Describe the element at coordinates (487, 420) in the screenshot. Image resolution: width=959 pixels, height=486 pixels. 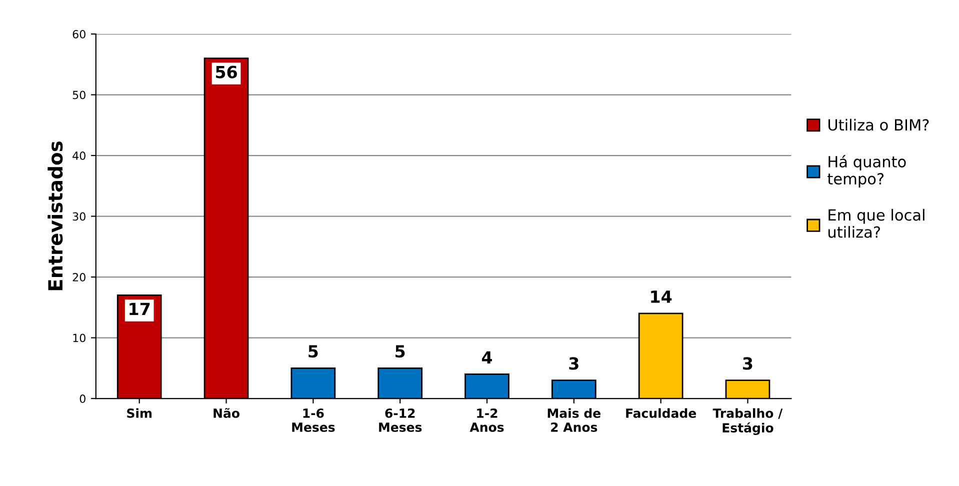
I see `x-tick-label: 1-2 Anos` at that location.